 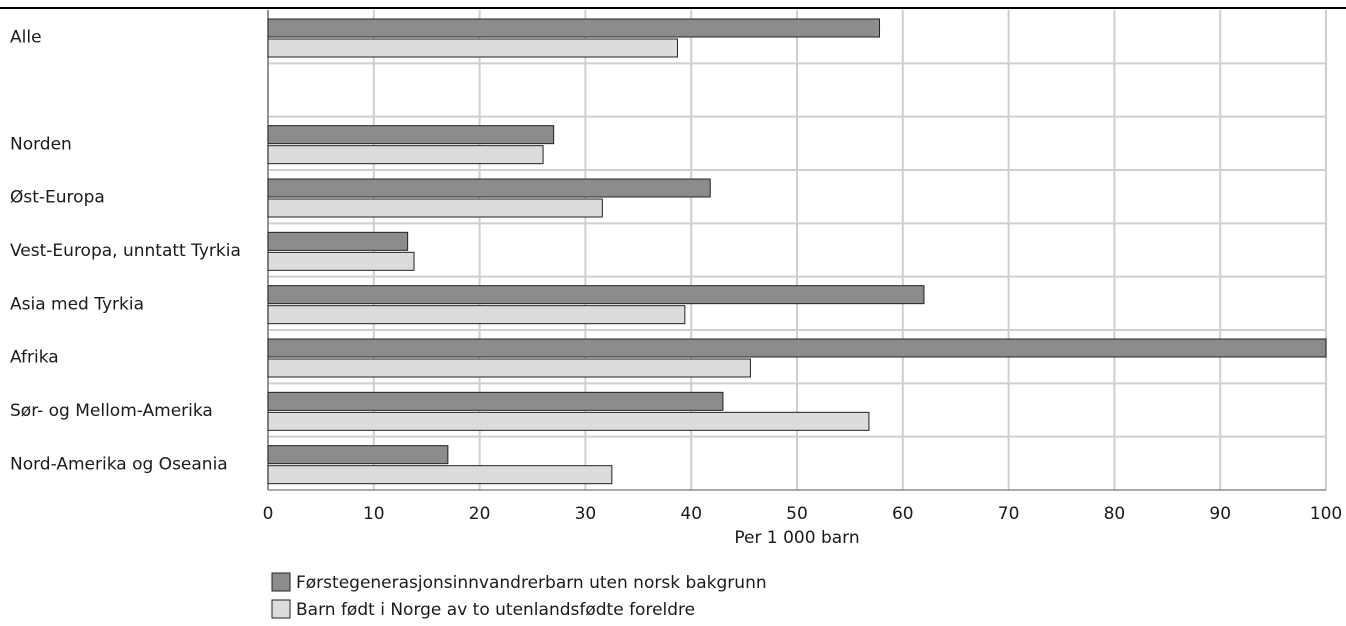 I want to click on category-label: Sør- og Mellom-Amerika, so click(x=111, y=411).